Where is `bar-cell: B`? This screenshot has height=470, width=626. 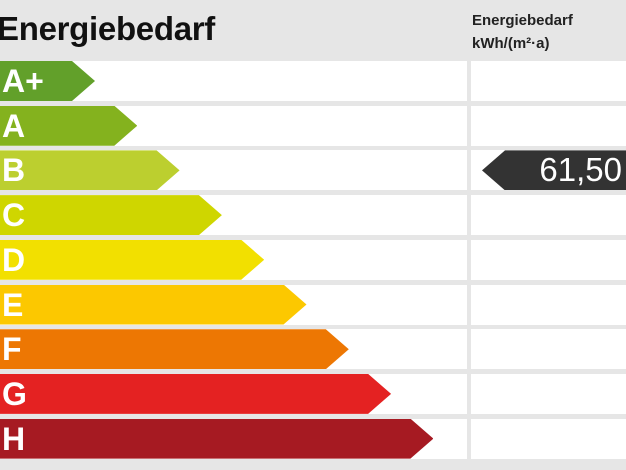
bar-cell: B is located at coordinates (233, 170).